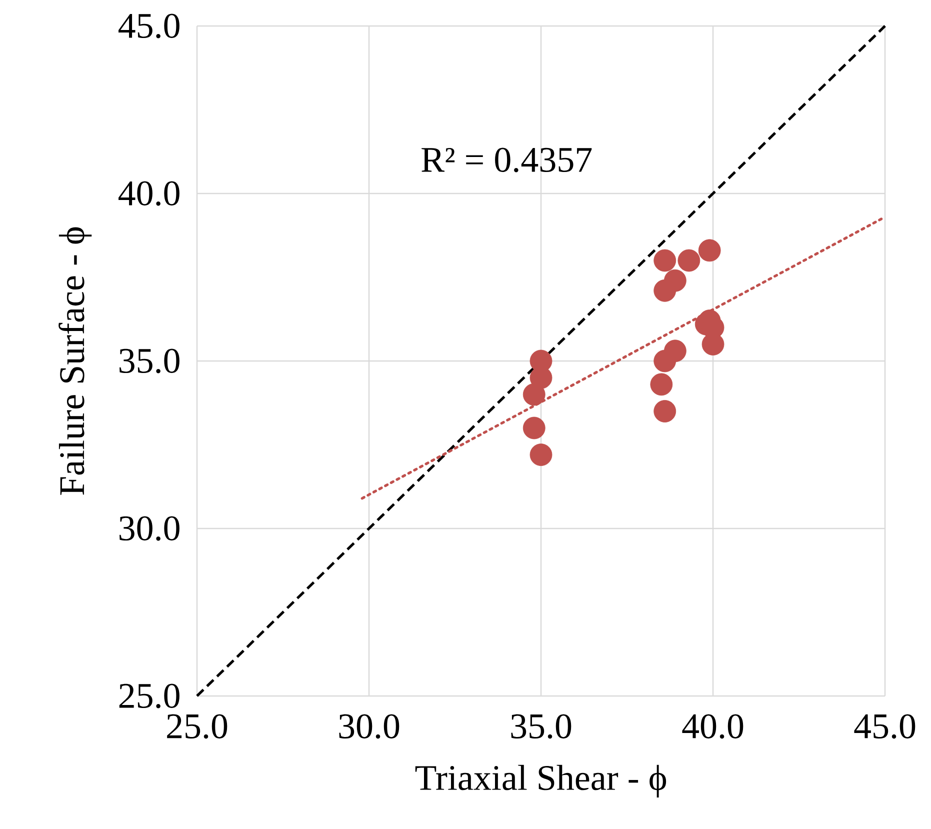 This screenshot has height=829, width=931. Describe the element at coordinates (541, 726) in the screenshot. I see `x-tick-label: 35.0` at that location.